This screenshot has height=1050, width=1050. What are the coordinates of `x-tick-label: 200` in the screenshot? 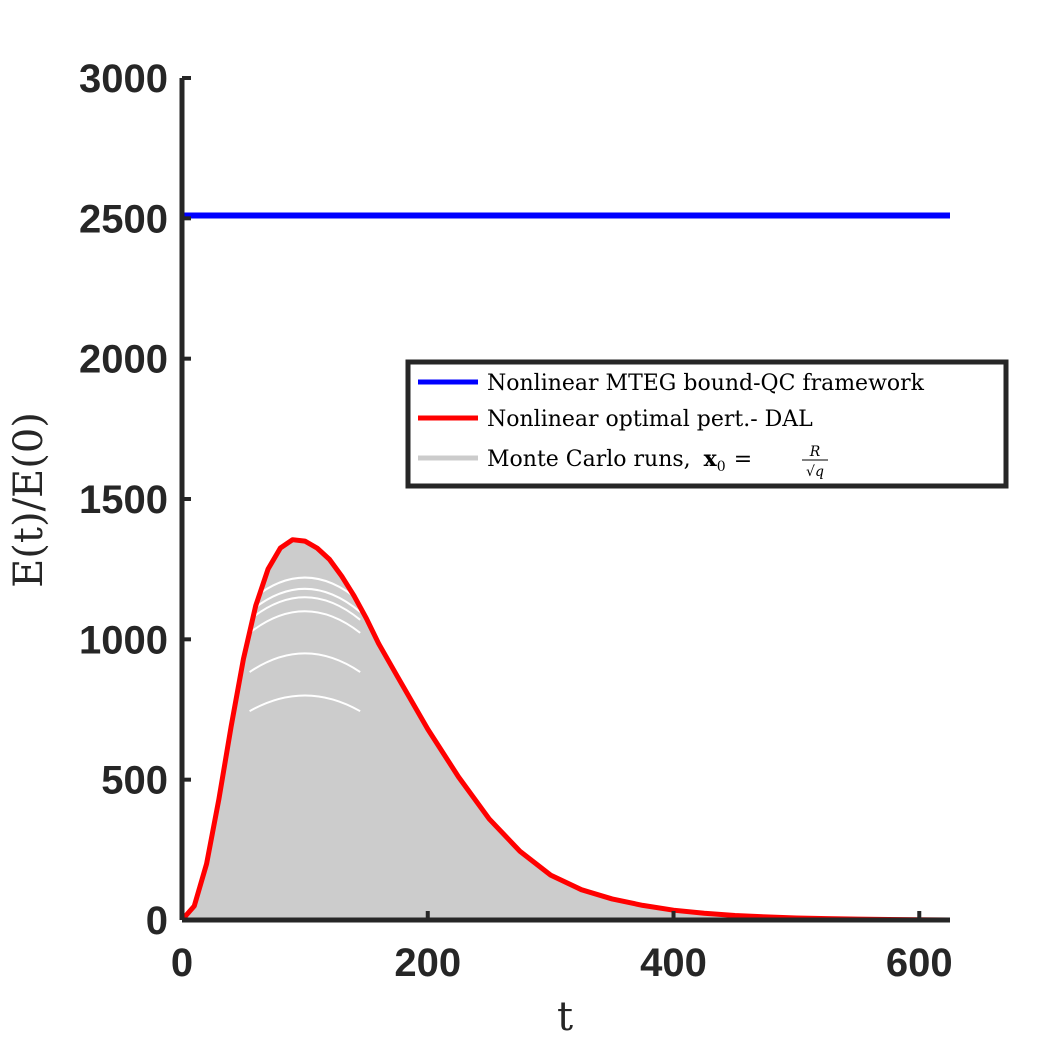 It's located at (427, 963).